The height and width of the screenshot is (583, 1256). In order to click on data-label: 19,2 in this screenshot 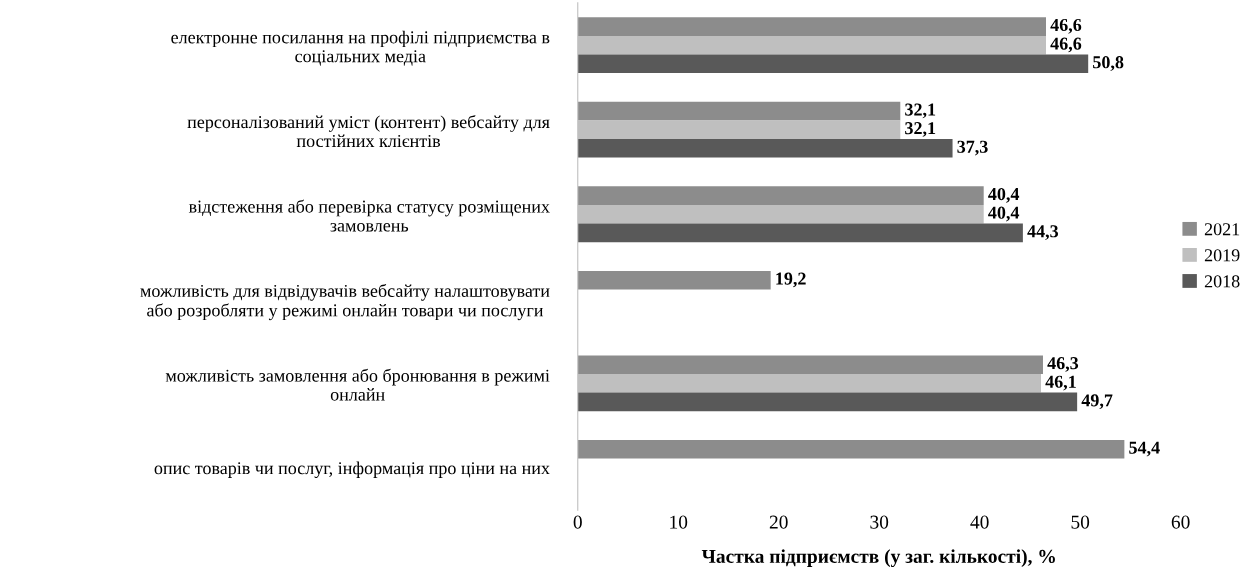, I will do `click(791, 280)`.